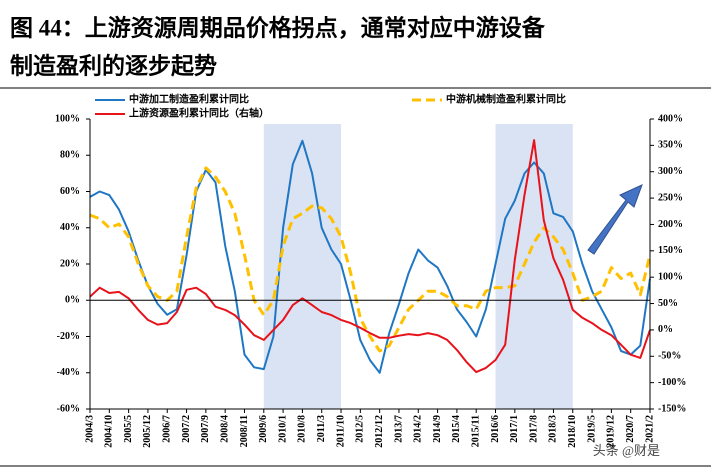 The width and height of the screenshot is (711, 476). Describe the element at coordinates (70, 227) in the screenshot. I see `y-tick-label: 40%` at that location.